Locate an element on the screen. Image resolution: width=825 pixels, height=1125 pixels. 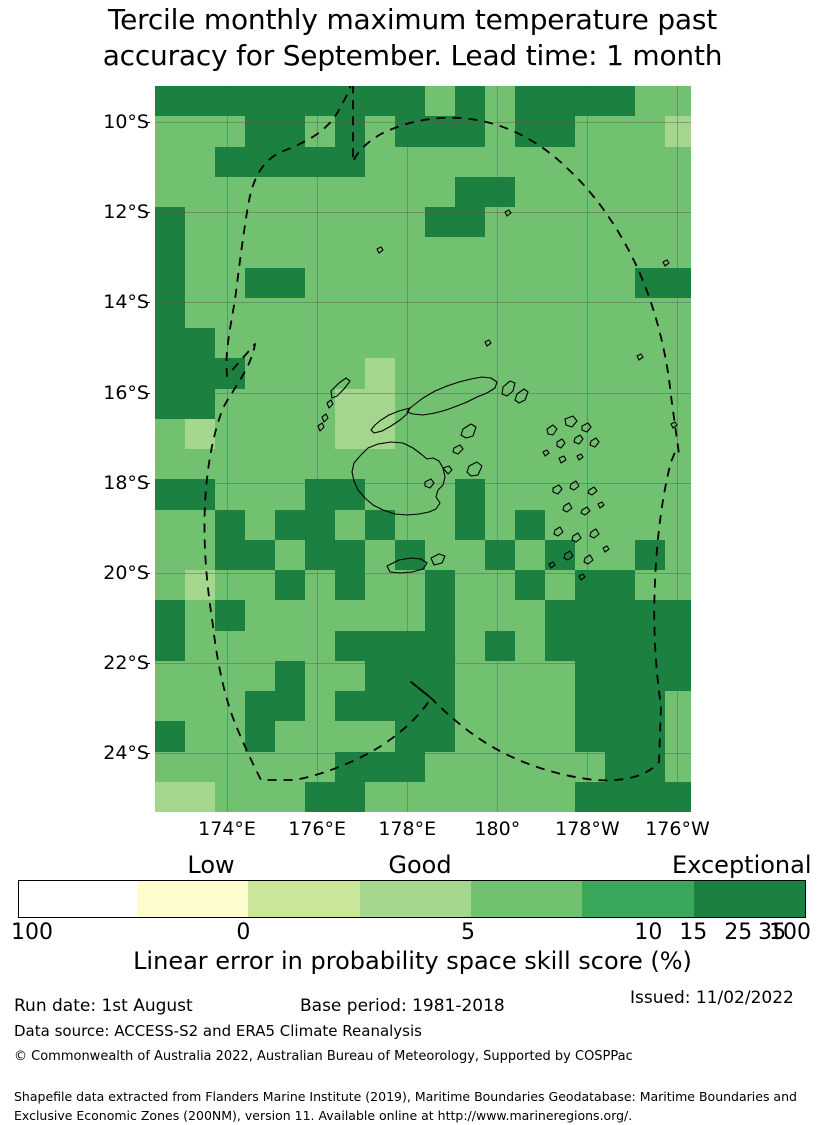
y-axis-tick-label: 24°S is located at coordinates (126, 753).